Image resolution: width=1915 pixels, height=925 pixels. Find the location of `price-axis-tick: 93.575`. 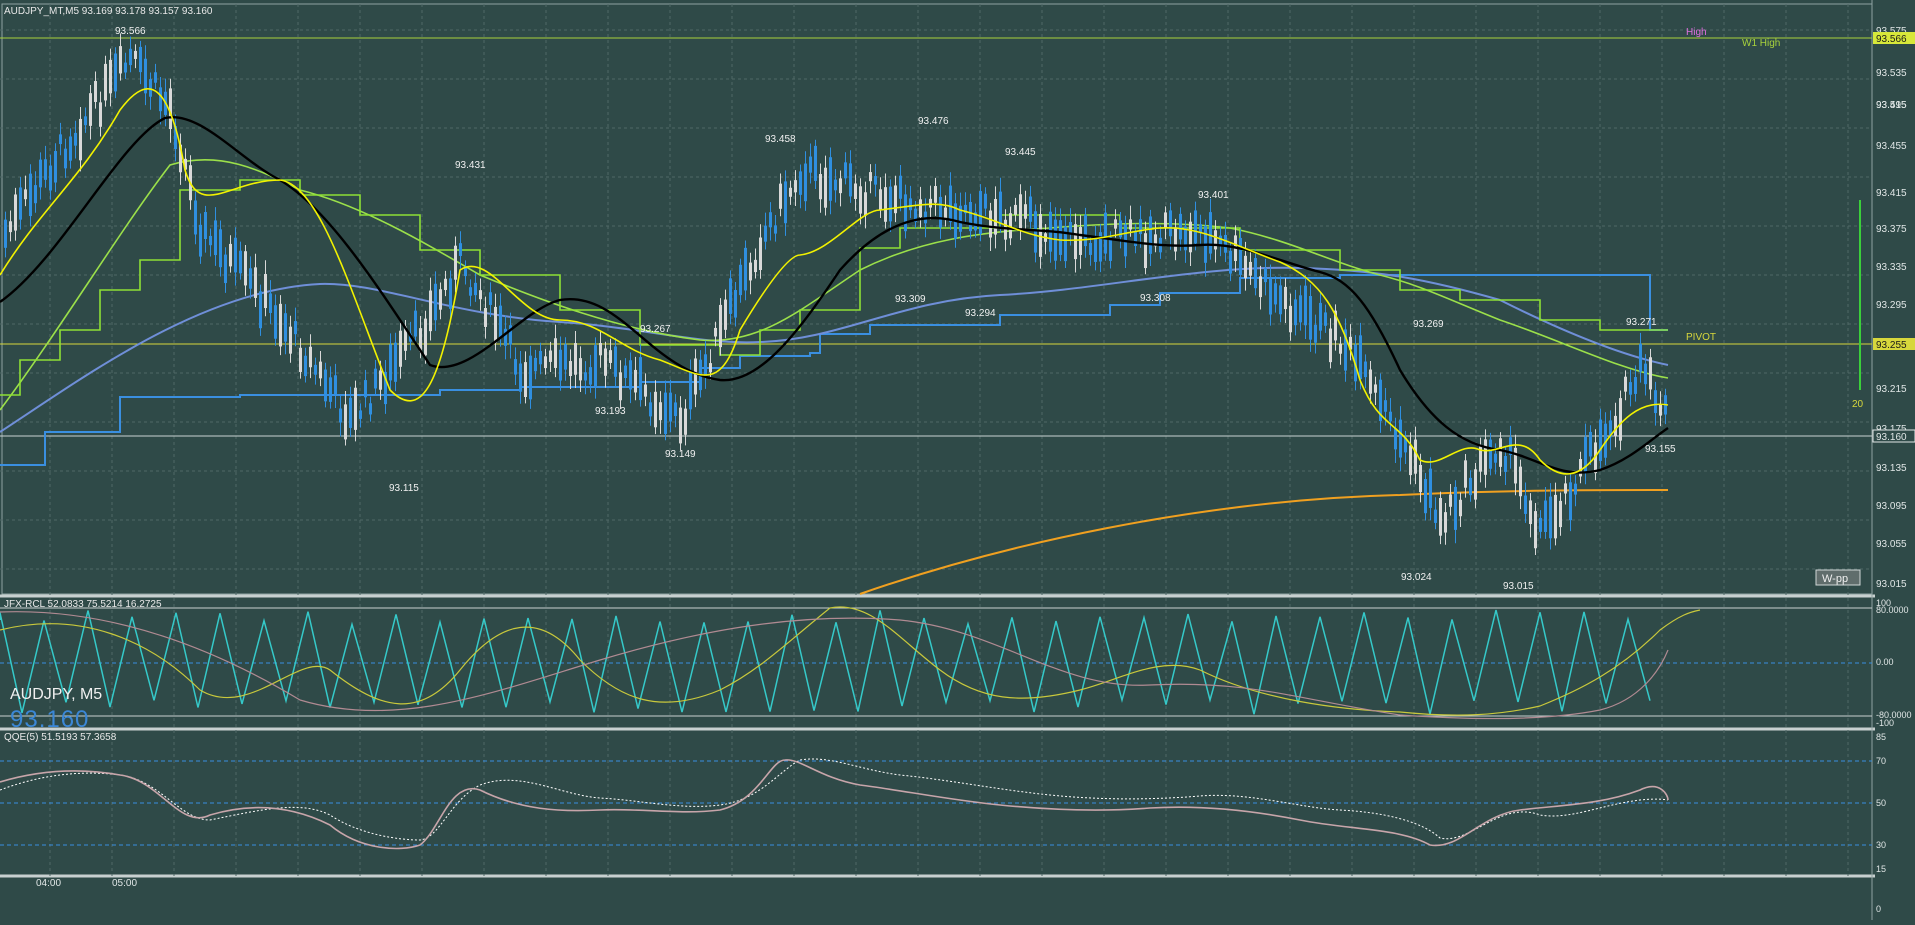

price-axis-tick: 93.575 is located at coordinates (1891, 31).